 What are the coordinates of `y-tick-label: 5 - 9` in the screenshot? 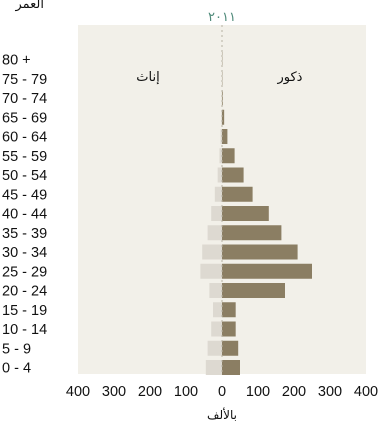 It's located at (16, 349).